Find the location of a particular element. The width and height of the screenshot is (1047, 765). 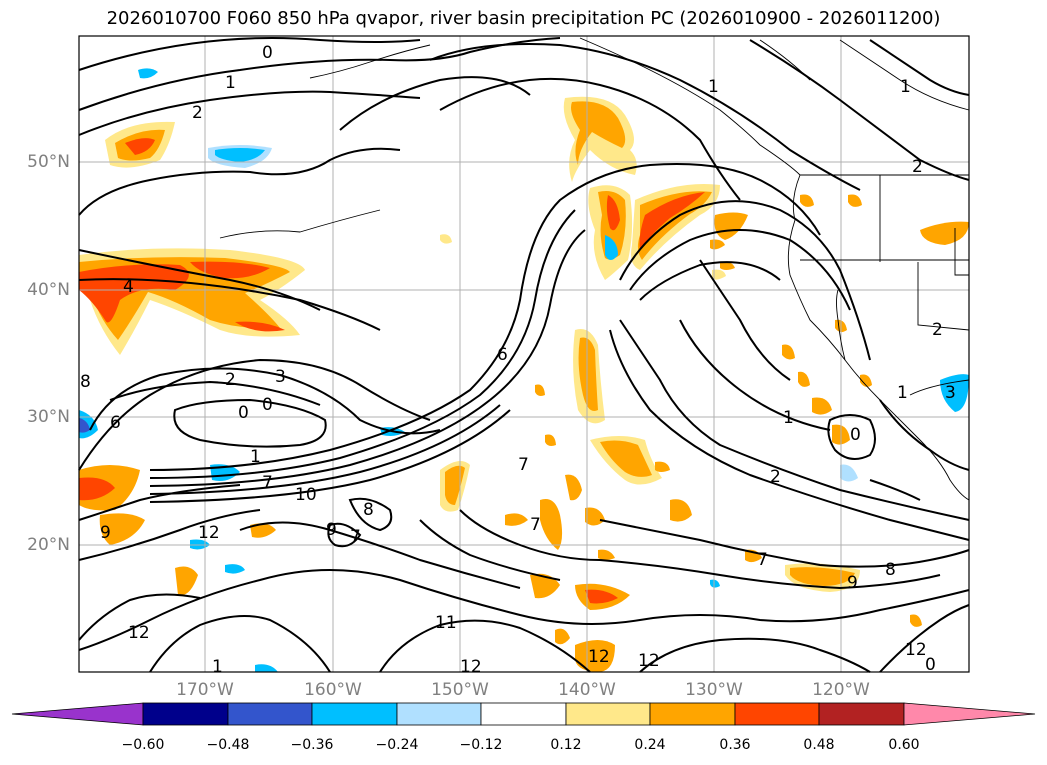

colorbar-tick: 0.12 is located at coordinates (566, 745).